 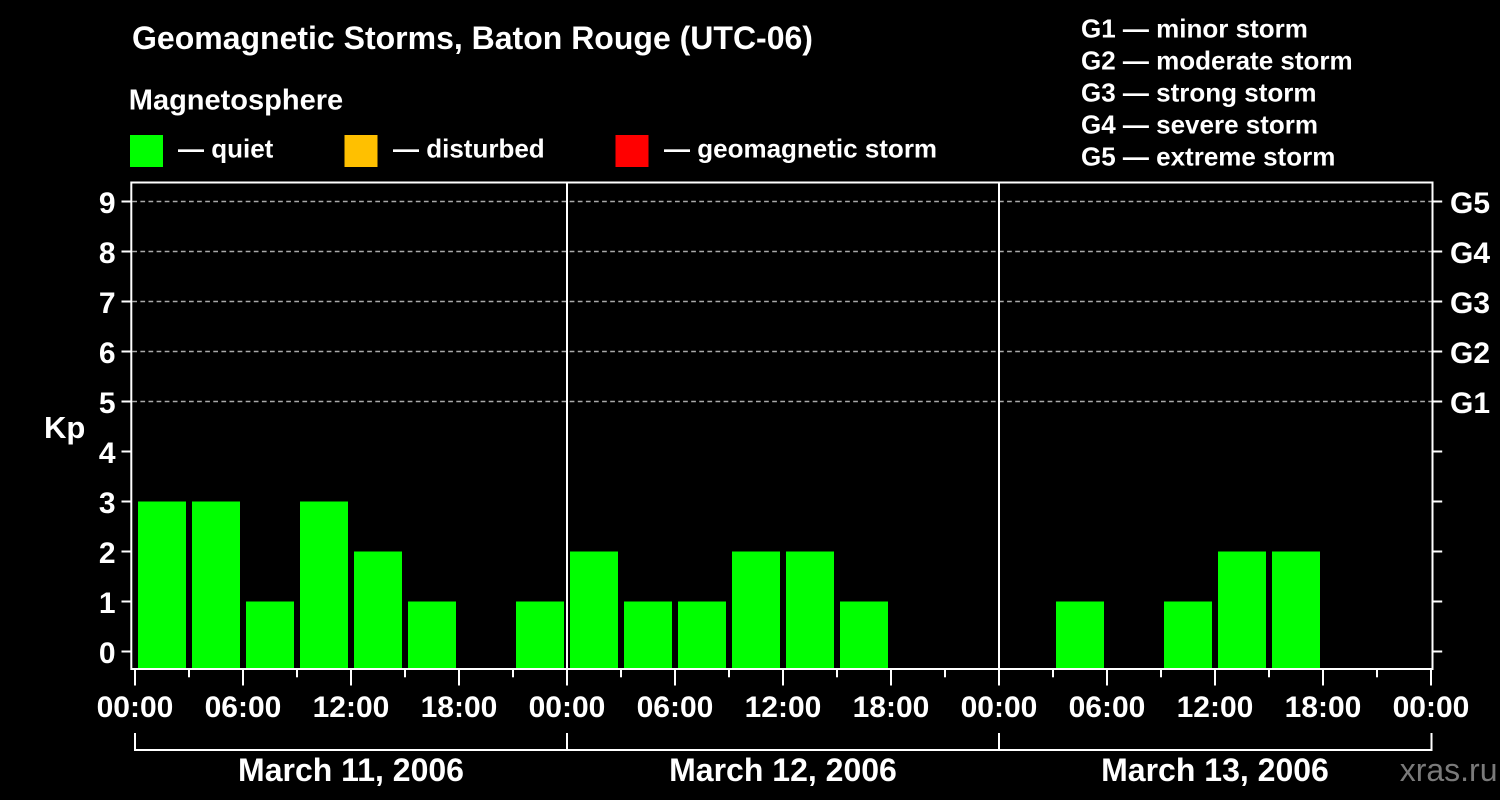 What do you see at coordinates (1470, 303) in the screenshot?
I see `svg-text: G3` at bounding box center [1470, 303].